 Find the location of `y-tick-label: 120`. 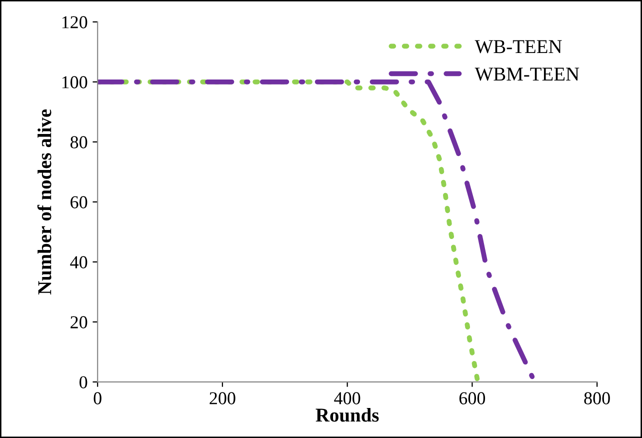

y-tick-label: 120 is located at coordinates (75, 22).